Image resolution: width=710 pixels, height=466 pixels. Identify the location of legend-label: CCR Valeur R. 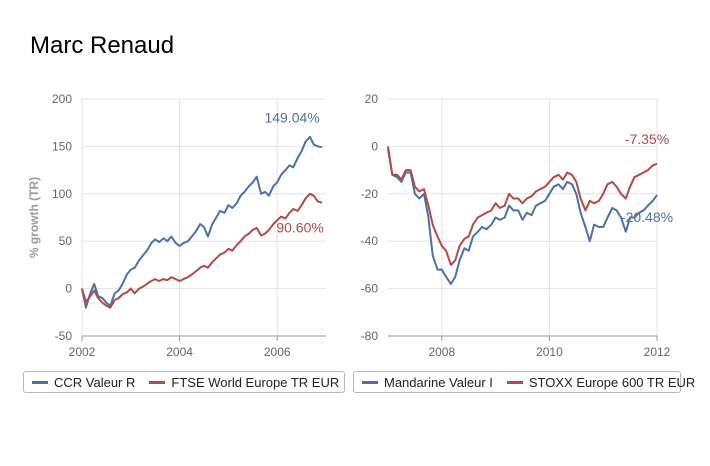
(95, 382).